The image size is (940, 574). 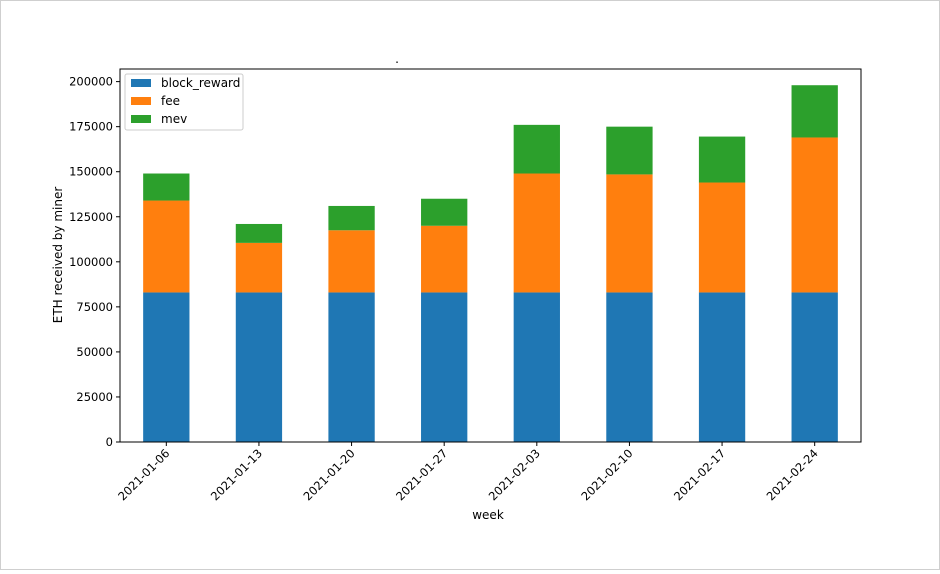 I want to click on y-tick-label: 75000, so click(x=94, y=307).